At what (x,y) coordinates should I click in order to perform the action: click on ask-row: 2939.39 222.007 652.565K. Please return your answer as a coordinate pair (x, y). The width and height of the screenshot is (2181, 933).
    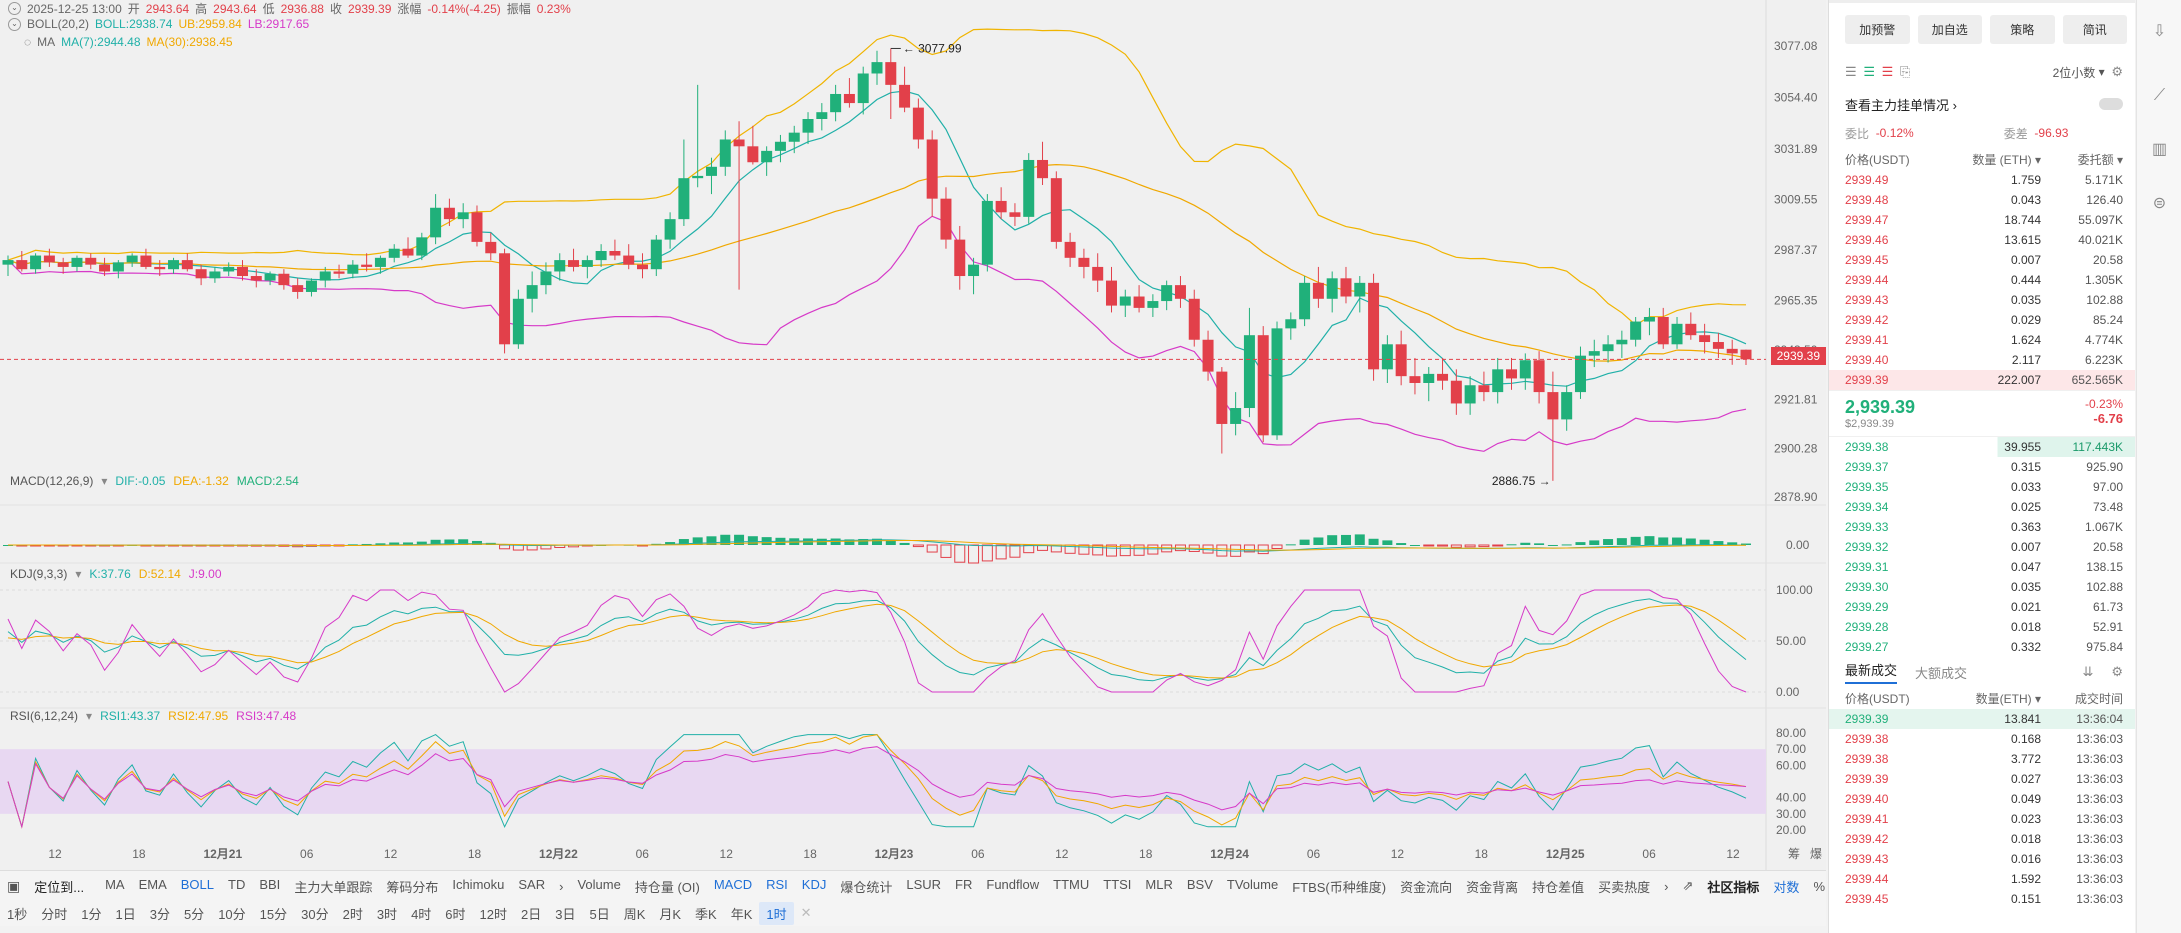
    Looking at the image, I should click on (1982, 380).